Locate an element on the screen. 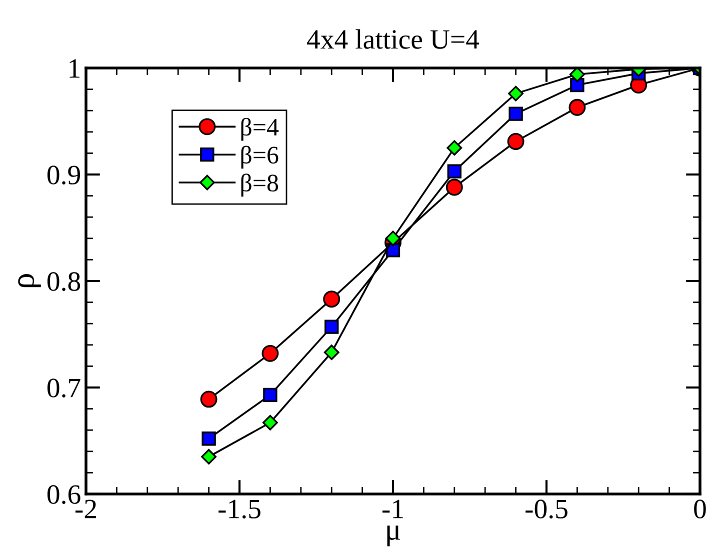  chart-title: 4x4 lattice U=4 is located at coordinates (393, 39).